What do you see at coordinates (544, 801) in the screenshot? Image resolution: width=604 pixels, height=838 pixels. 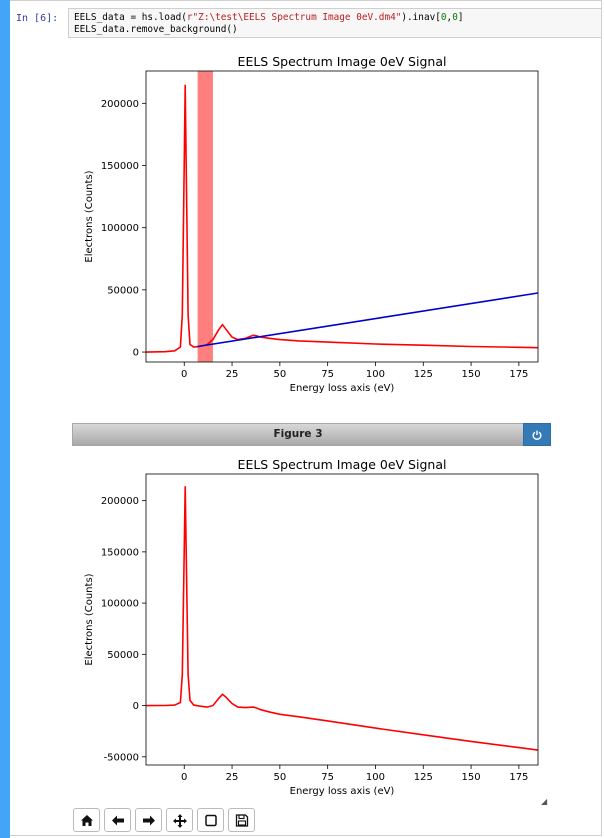 I see `resize-handle-icon: ◢` at bounding box center [544, 801].